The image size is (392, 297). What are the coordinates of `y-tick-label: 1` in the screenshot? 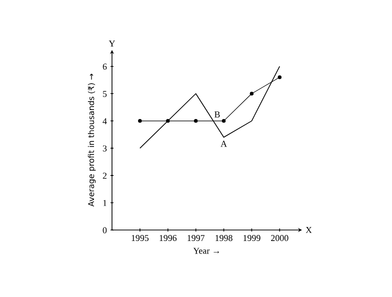 It's located at (104, 203).